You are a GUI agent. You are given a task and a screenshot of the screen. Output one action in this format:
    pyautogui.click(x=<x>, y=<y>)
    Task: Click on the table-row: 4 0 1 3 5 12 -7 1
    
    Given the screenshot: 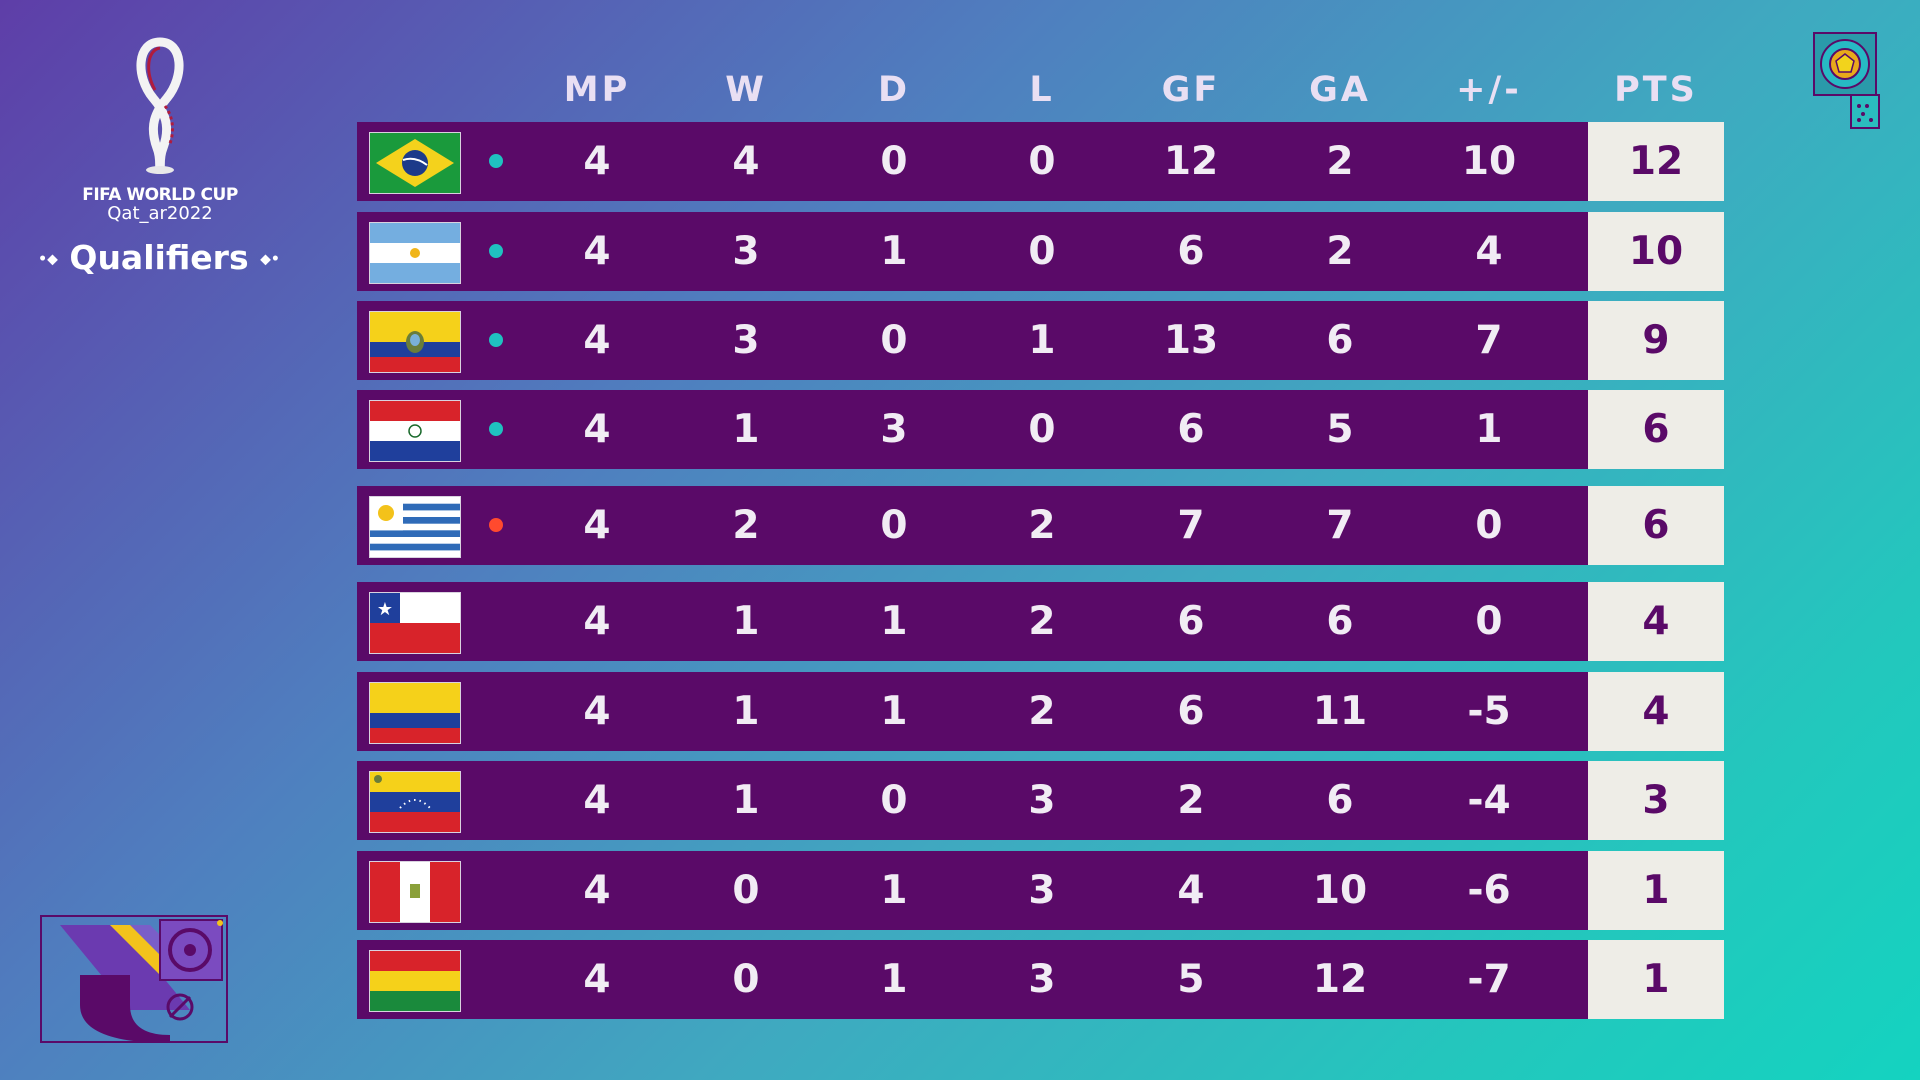 What is the action you would take?
    pyautogui.click(x=1040, y=979)
    